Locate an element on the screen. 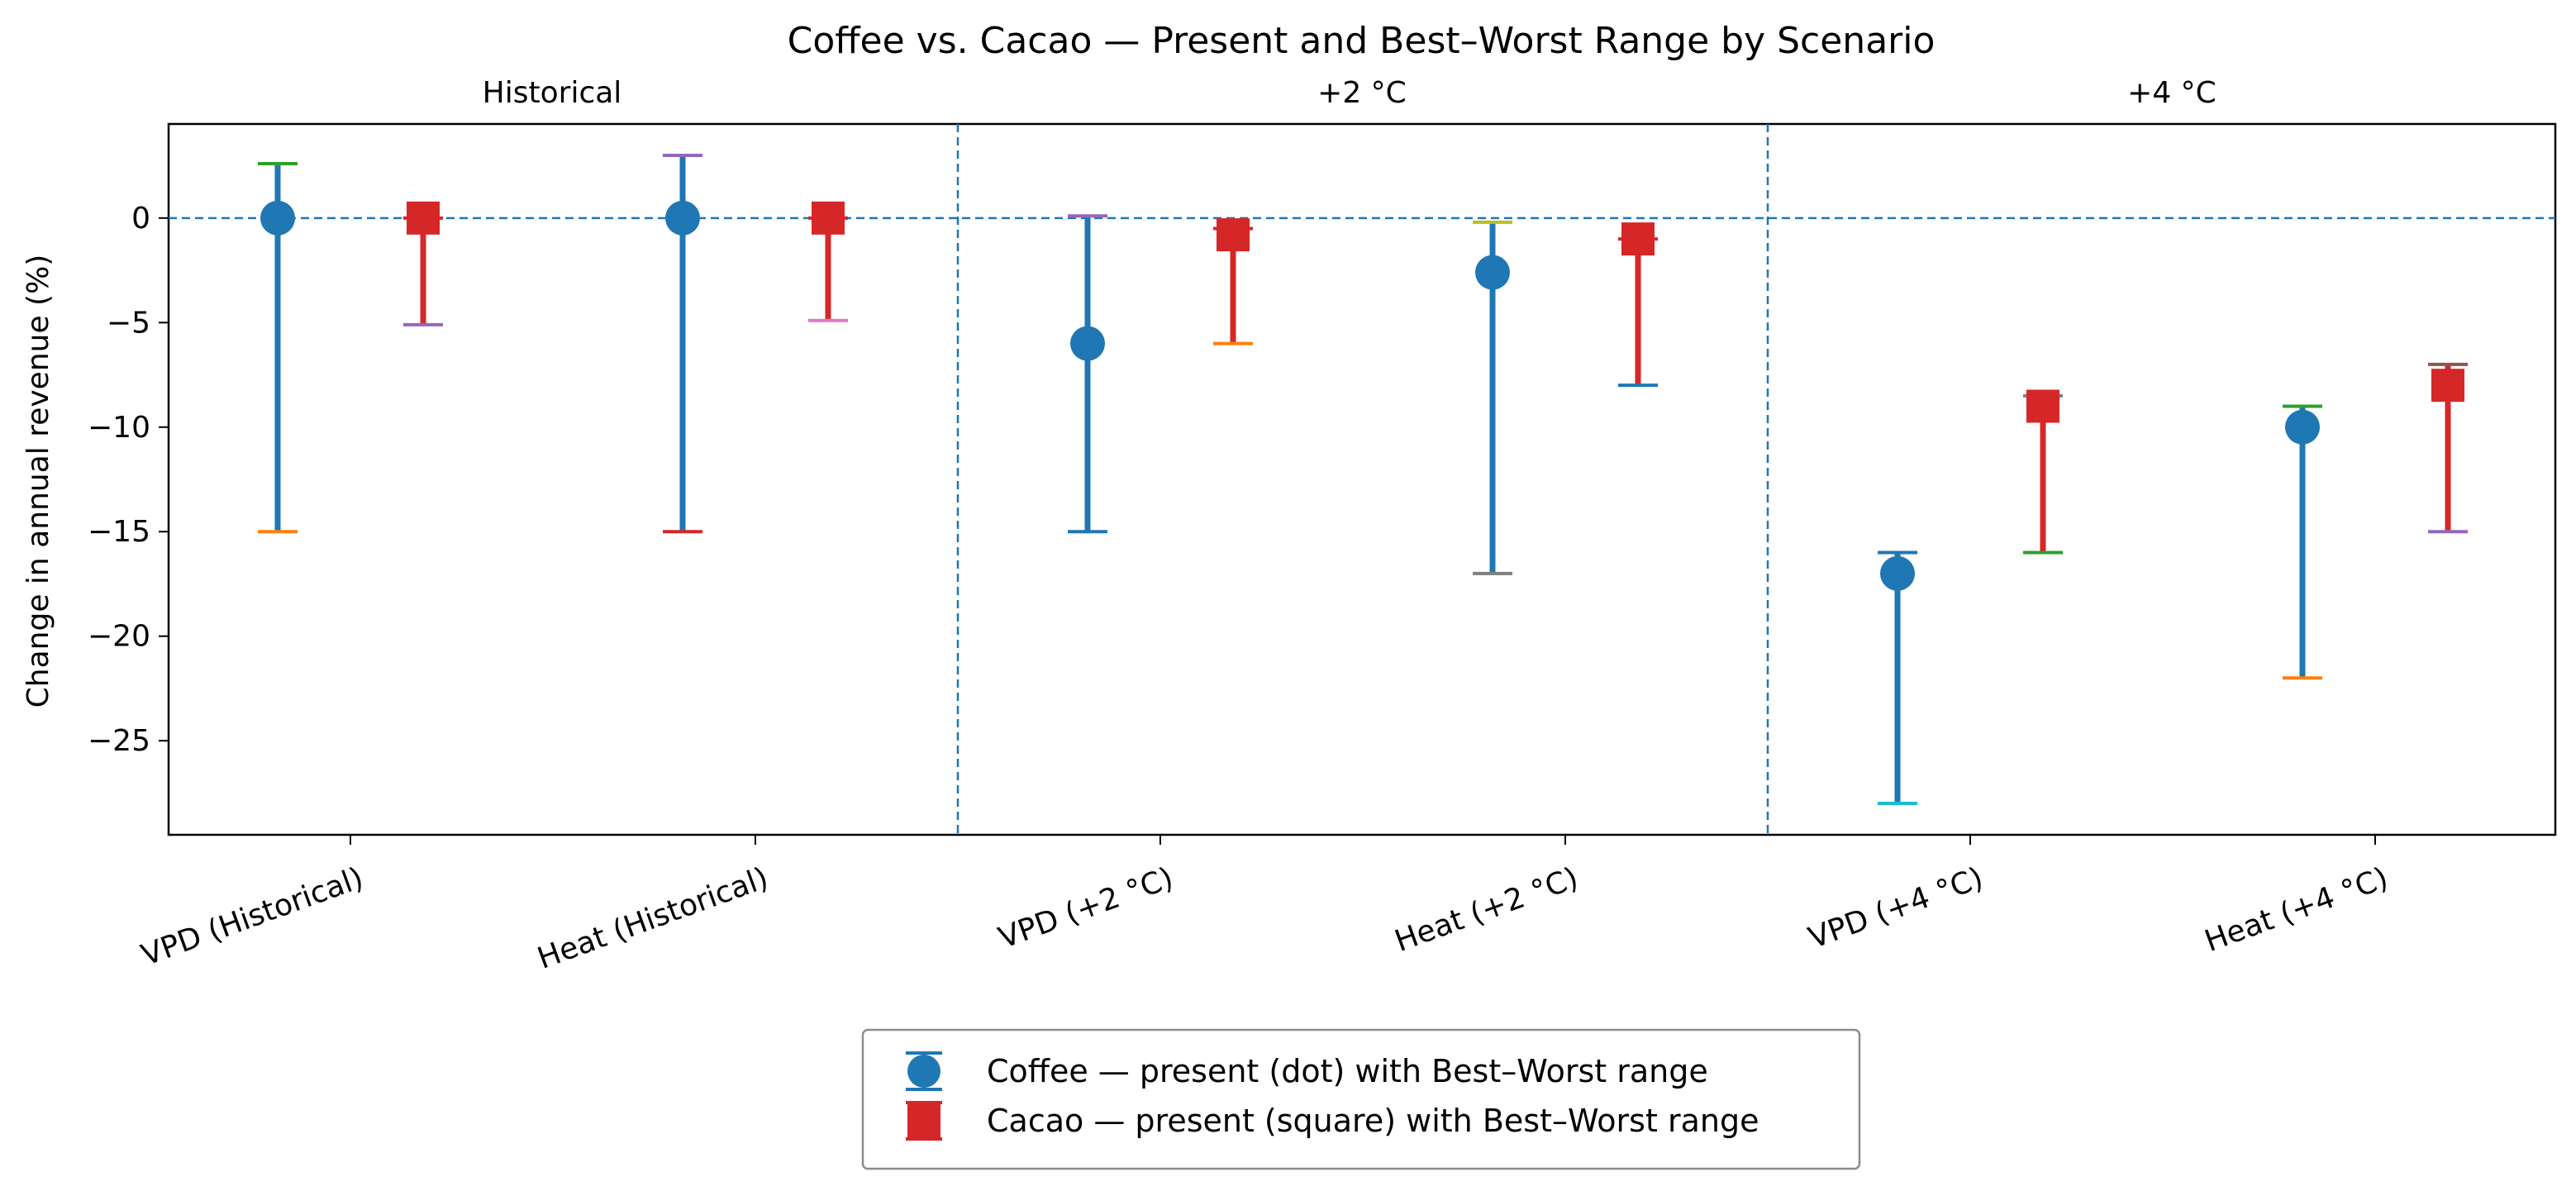 The width and height of the screenshot is (2576, 1196). panel-label-plus4: +4 °C is located at coordinates (2172, 93).